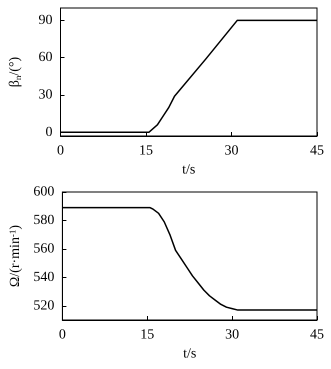 The image size is (331, 369). Describe the element at coordinates (45, 58) in the screenshot. I see `y-tick-label: 60` at that location.